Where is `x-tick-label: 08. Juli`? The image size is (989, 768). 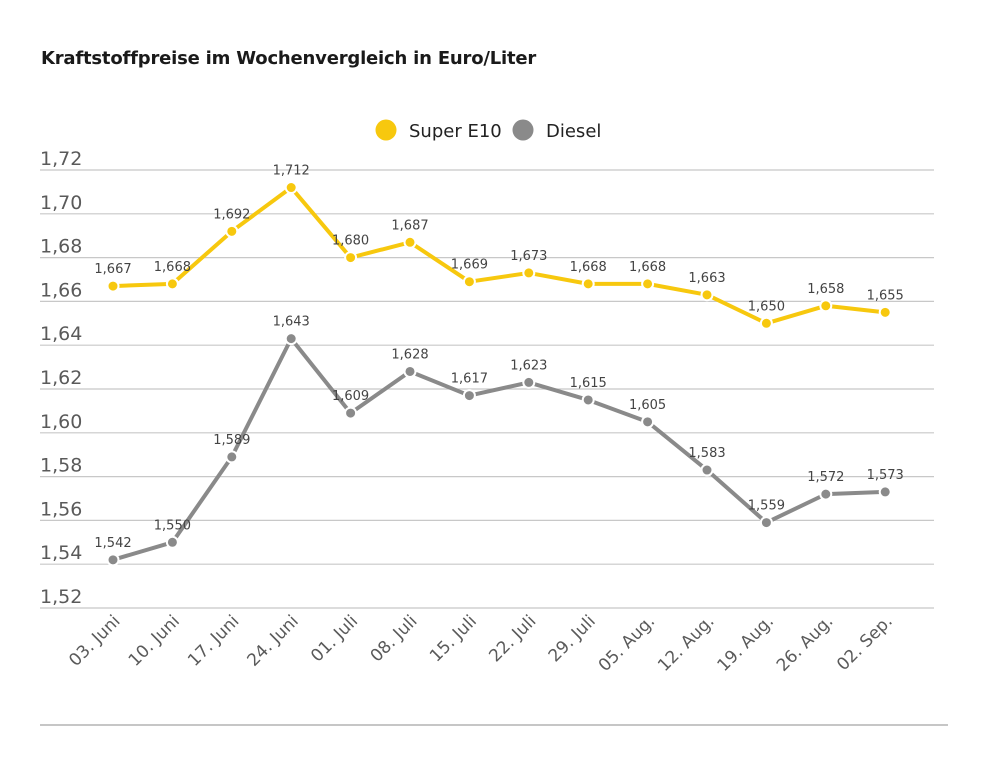
x-tick-label: 08. Juli is located at coordinates (394, 638).